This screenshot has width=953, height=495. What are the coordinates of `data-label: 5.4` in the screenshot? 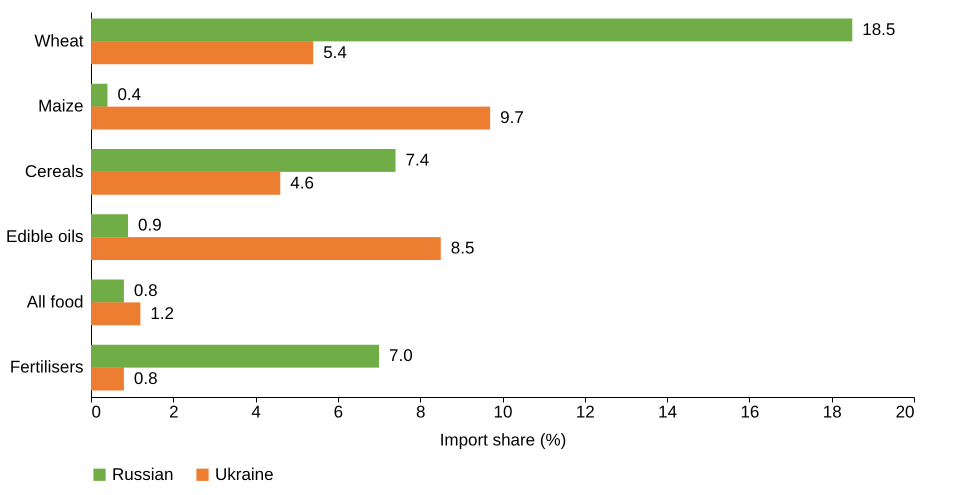 It's located at (335, 52).